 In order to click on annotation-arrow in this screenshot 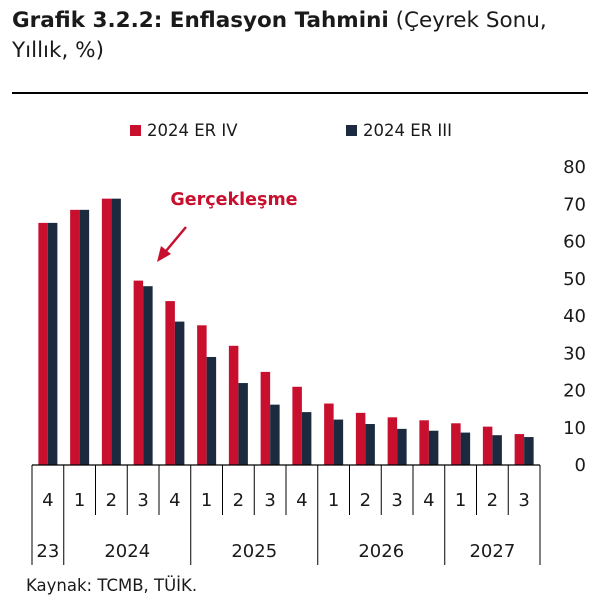, I will do `click(176, 239)`.